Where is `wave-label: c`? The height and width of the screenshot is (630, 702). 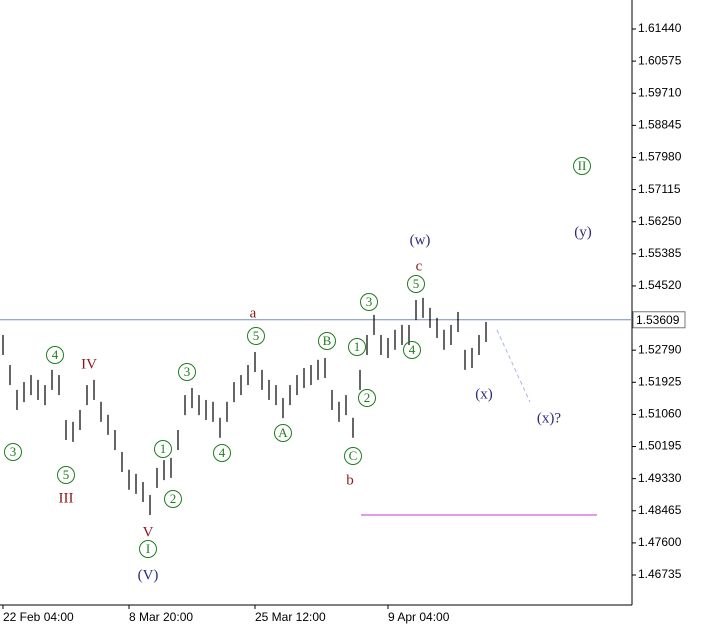 wave-label: c is located at coordinates (419, 266).